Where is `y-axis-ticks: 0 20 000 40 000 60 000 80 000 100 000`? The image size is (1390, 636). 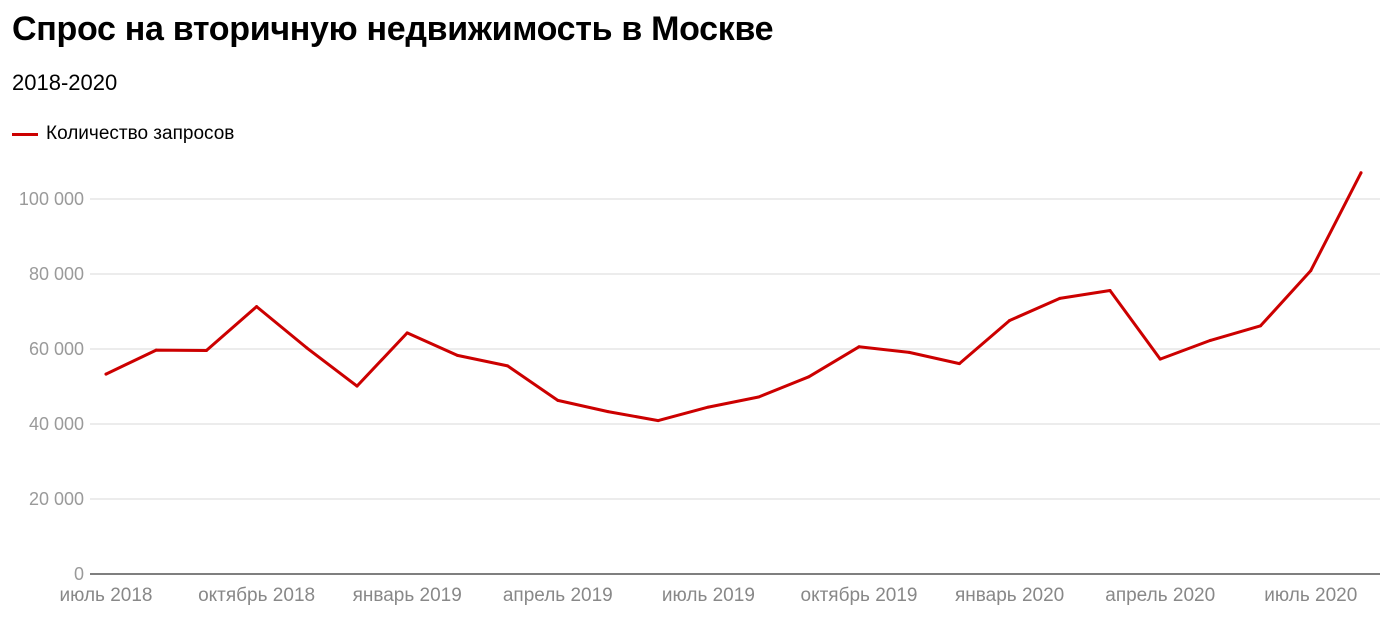
y-axis-ticks: 0 20 000 40 000 60 000 80 000 100 000 is located at coordinates (51, 386).